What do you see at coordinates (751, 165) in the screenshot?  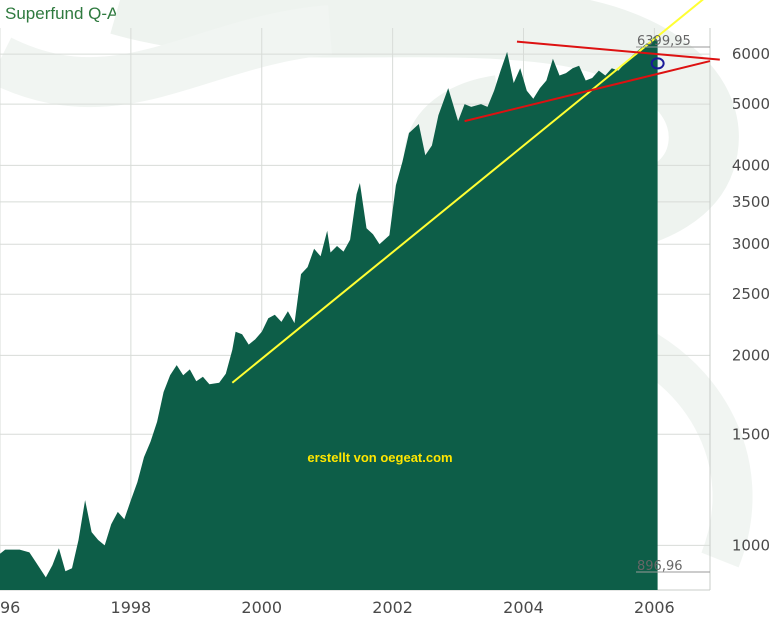 I see `y-tick-label: 4000` at bounding box center [751, 165].